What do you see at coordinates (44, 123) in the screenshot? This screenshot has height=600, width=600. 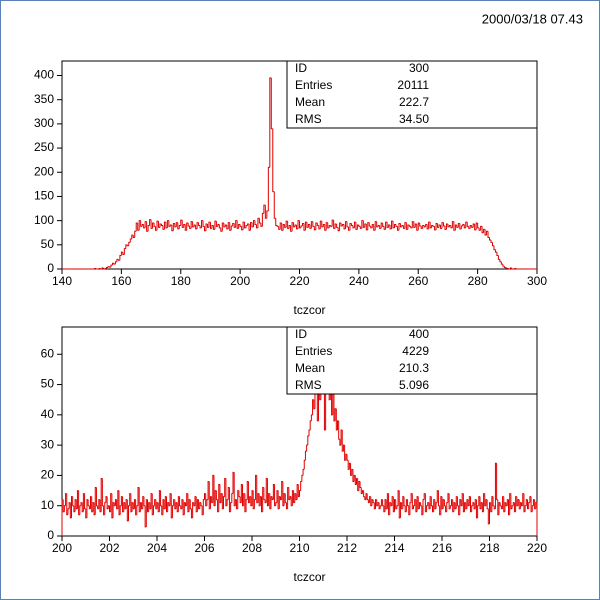 I see `y-tick-label: 300` at bounding box center [44, 123].